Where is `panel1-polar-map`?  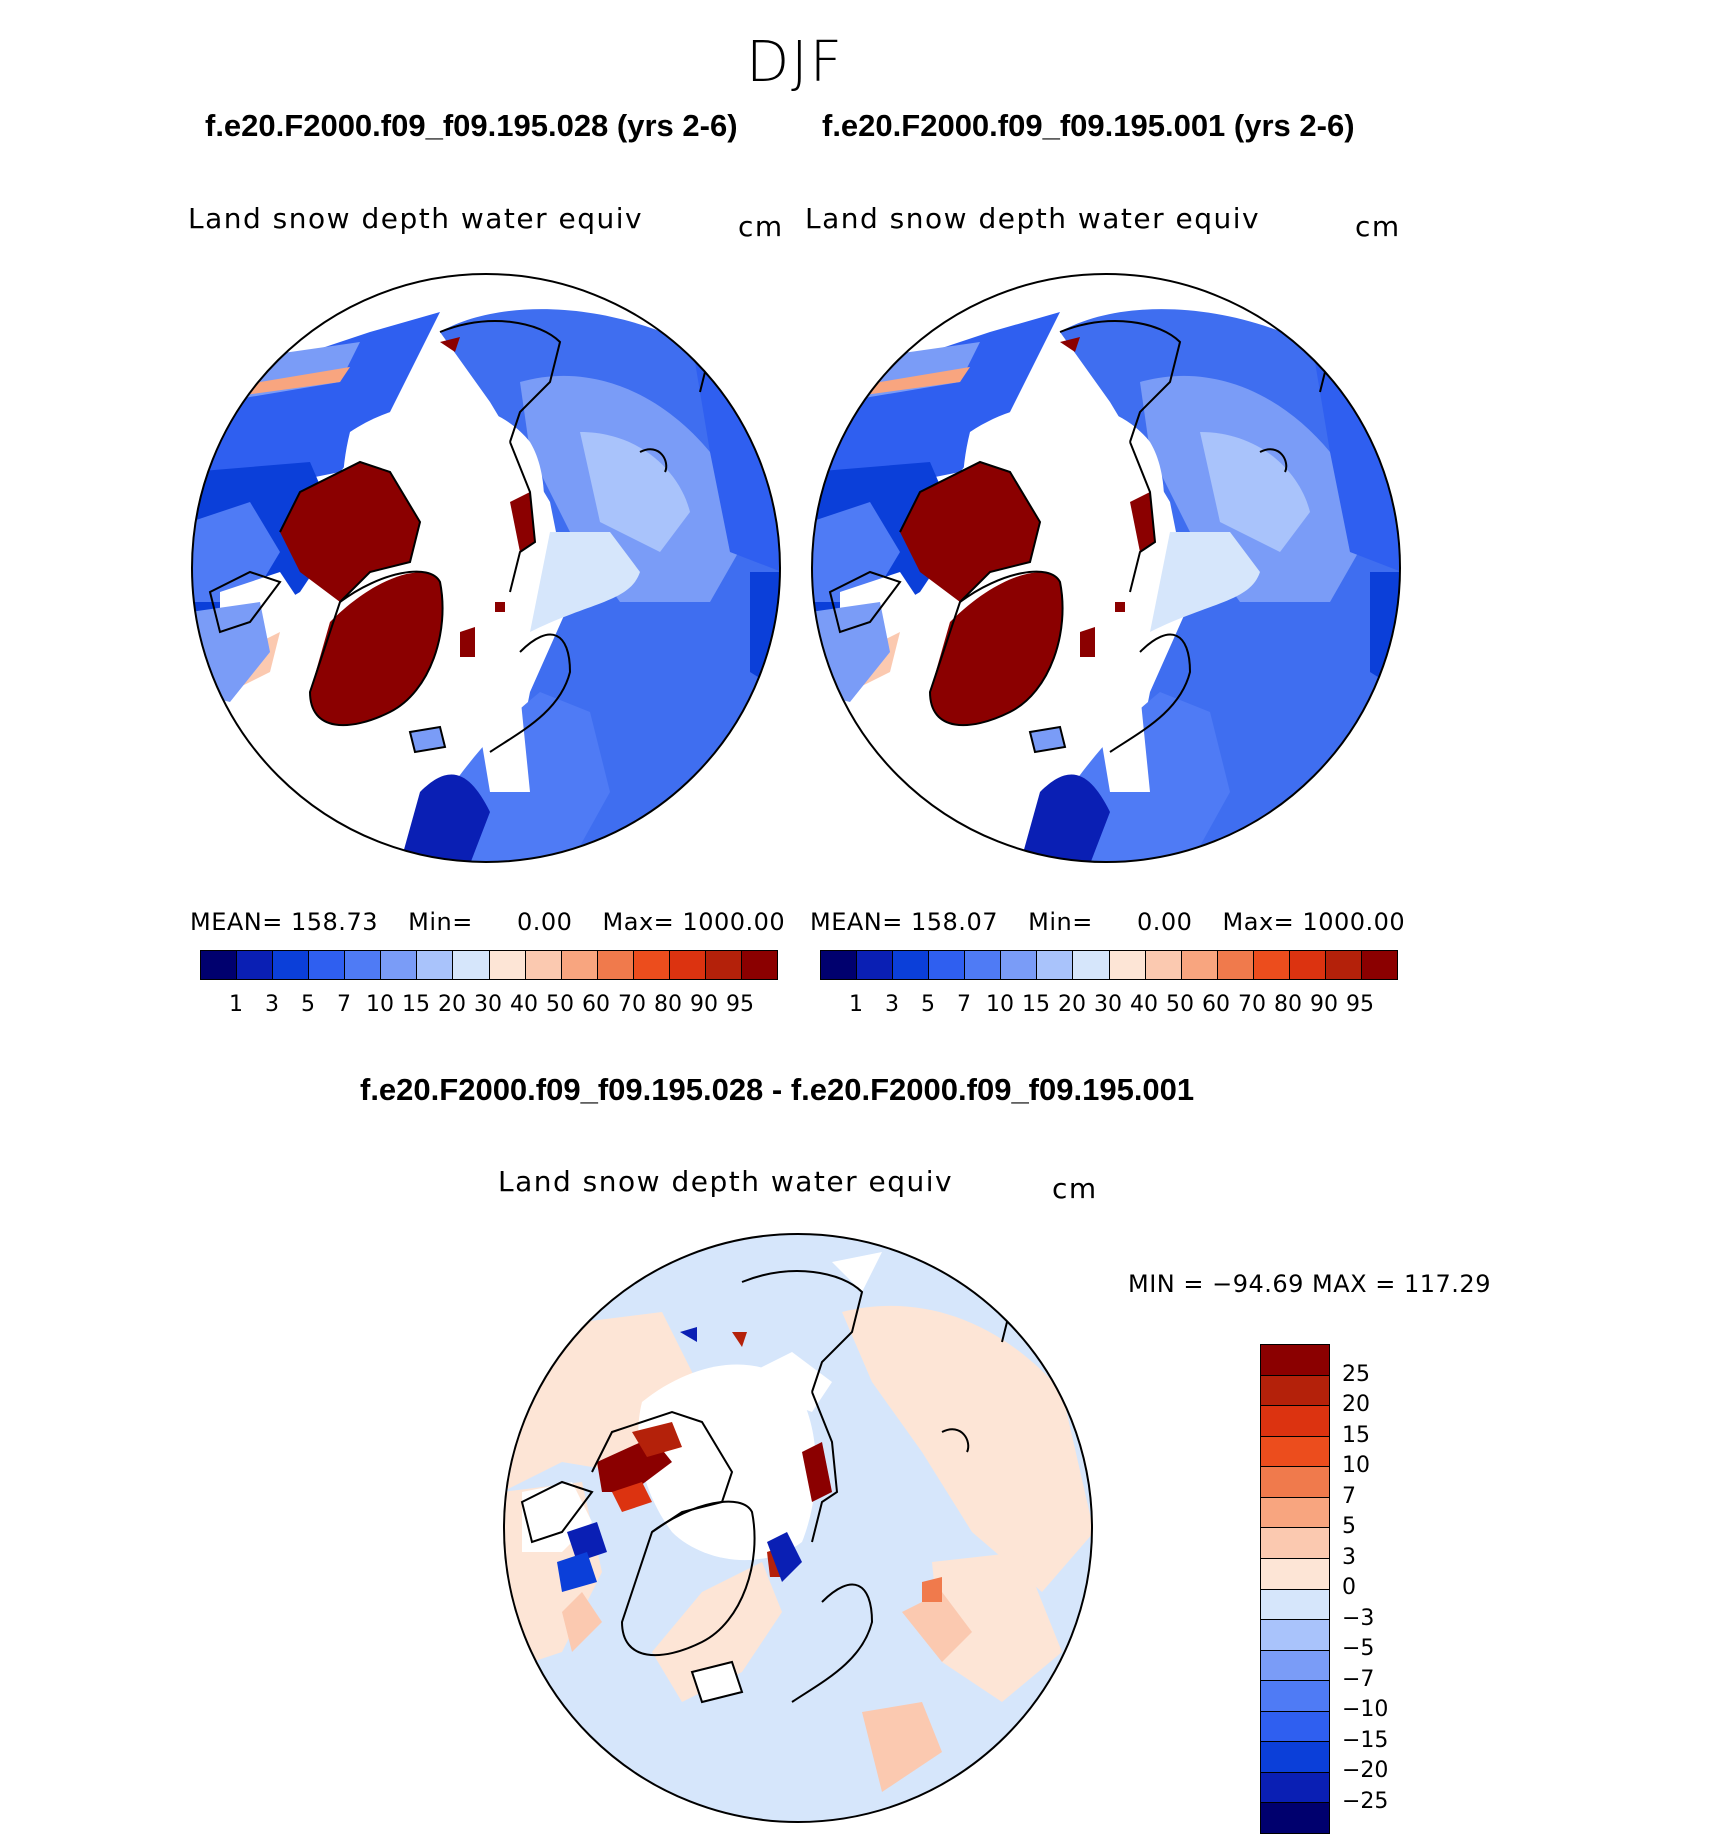
panel1-polar-map is located at coordinates (486, 568).